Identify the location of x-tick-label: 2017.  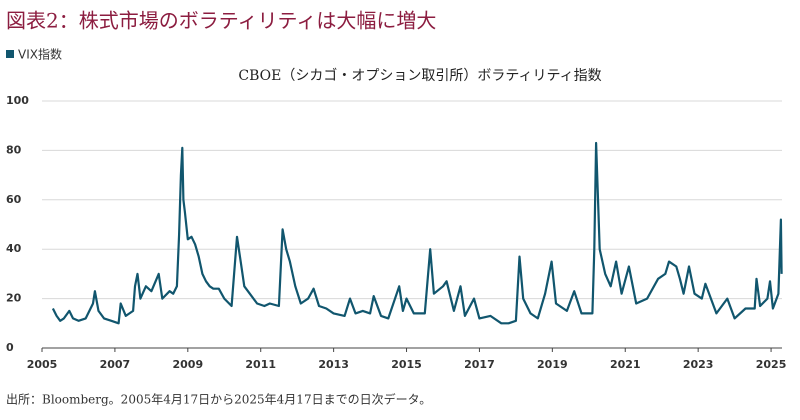
(479, 364).